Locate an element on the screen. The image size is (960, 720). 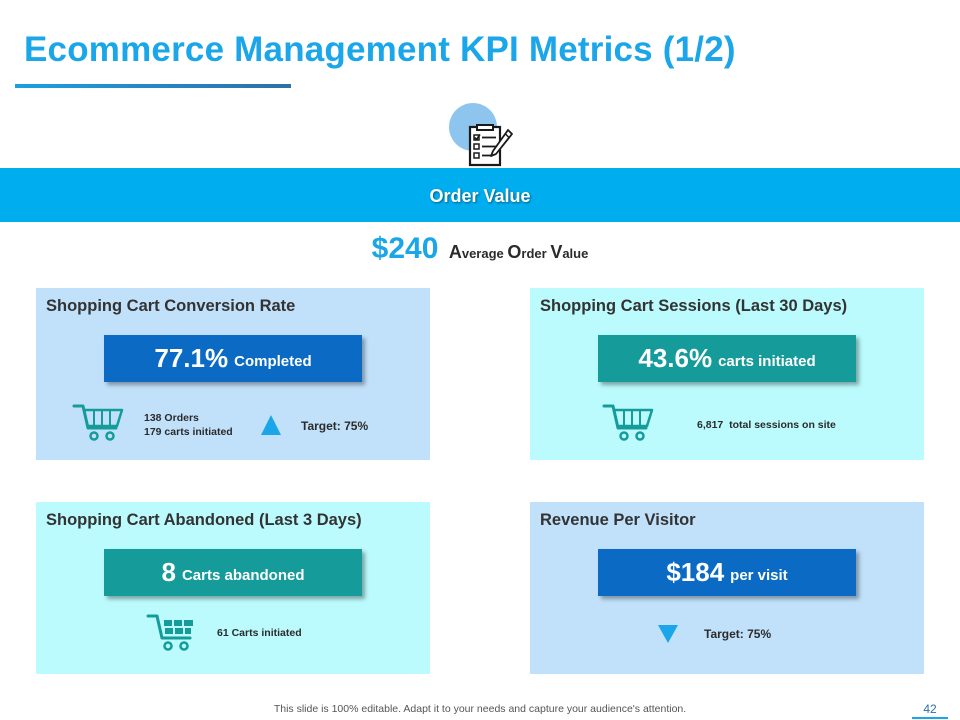
metric-label: Completed is located at coordinates (273, 361).